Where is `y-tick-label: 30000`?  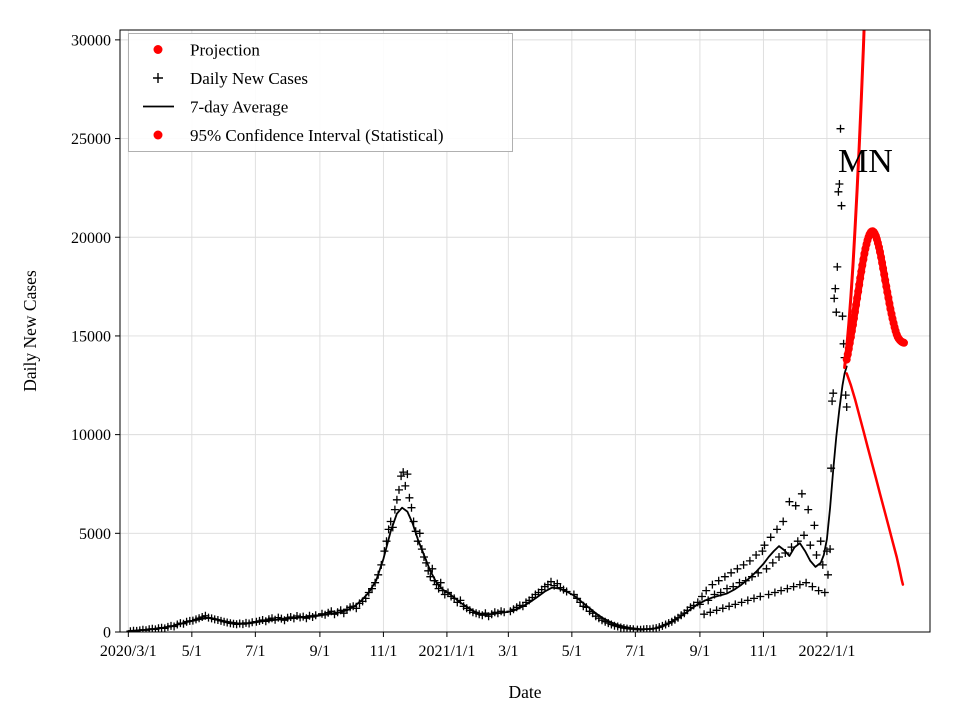
y-tick-label: 30000 is located at coordinates (91, 40).